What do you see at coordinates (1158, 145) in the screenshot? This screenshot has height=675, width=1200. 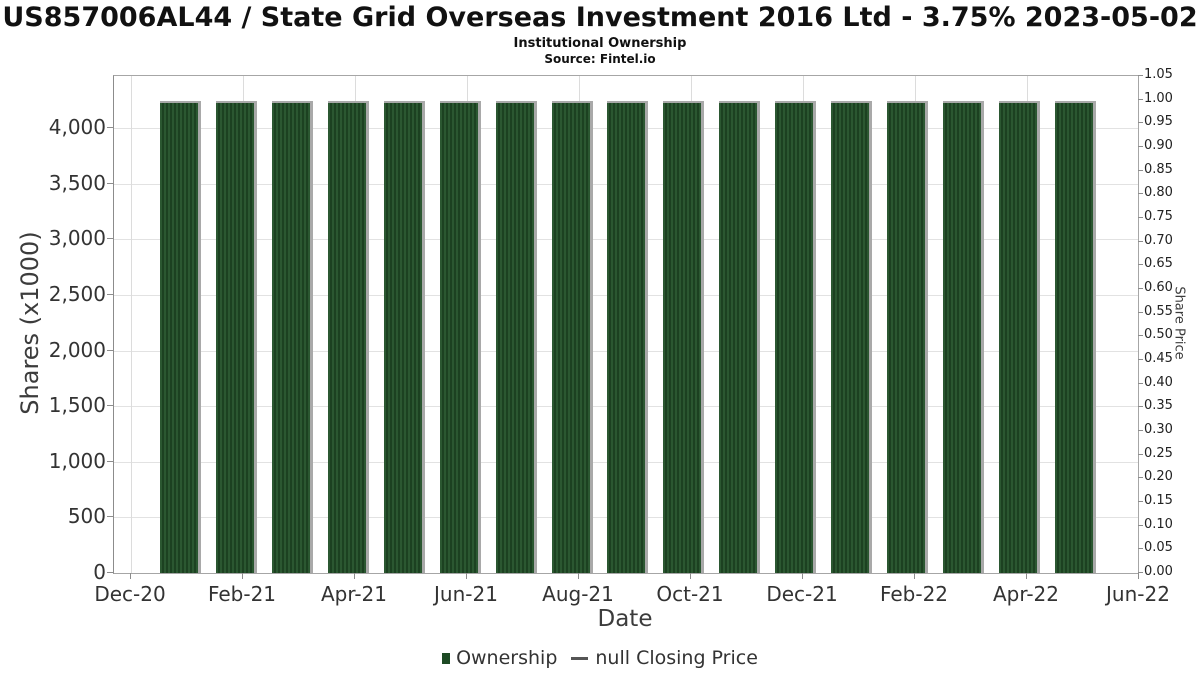 I see `y-right-tick-label: 0.90` at bounding box center [1158, 145].